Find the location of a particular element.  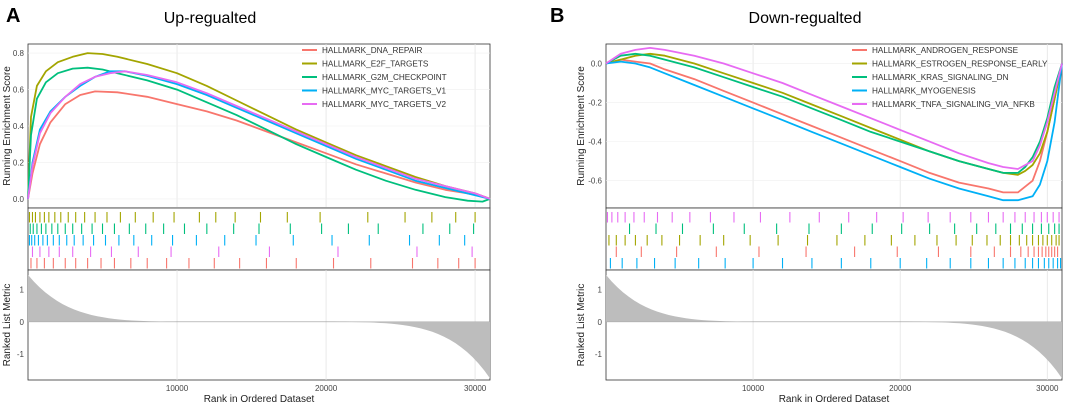

es-curve-hallmark-dna-repair is located at coordinates (259, 145).